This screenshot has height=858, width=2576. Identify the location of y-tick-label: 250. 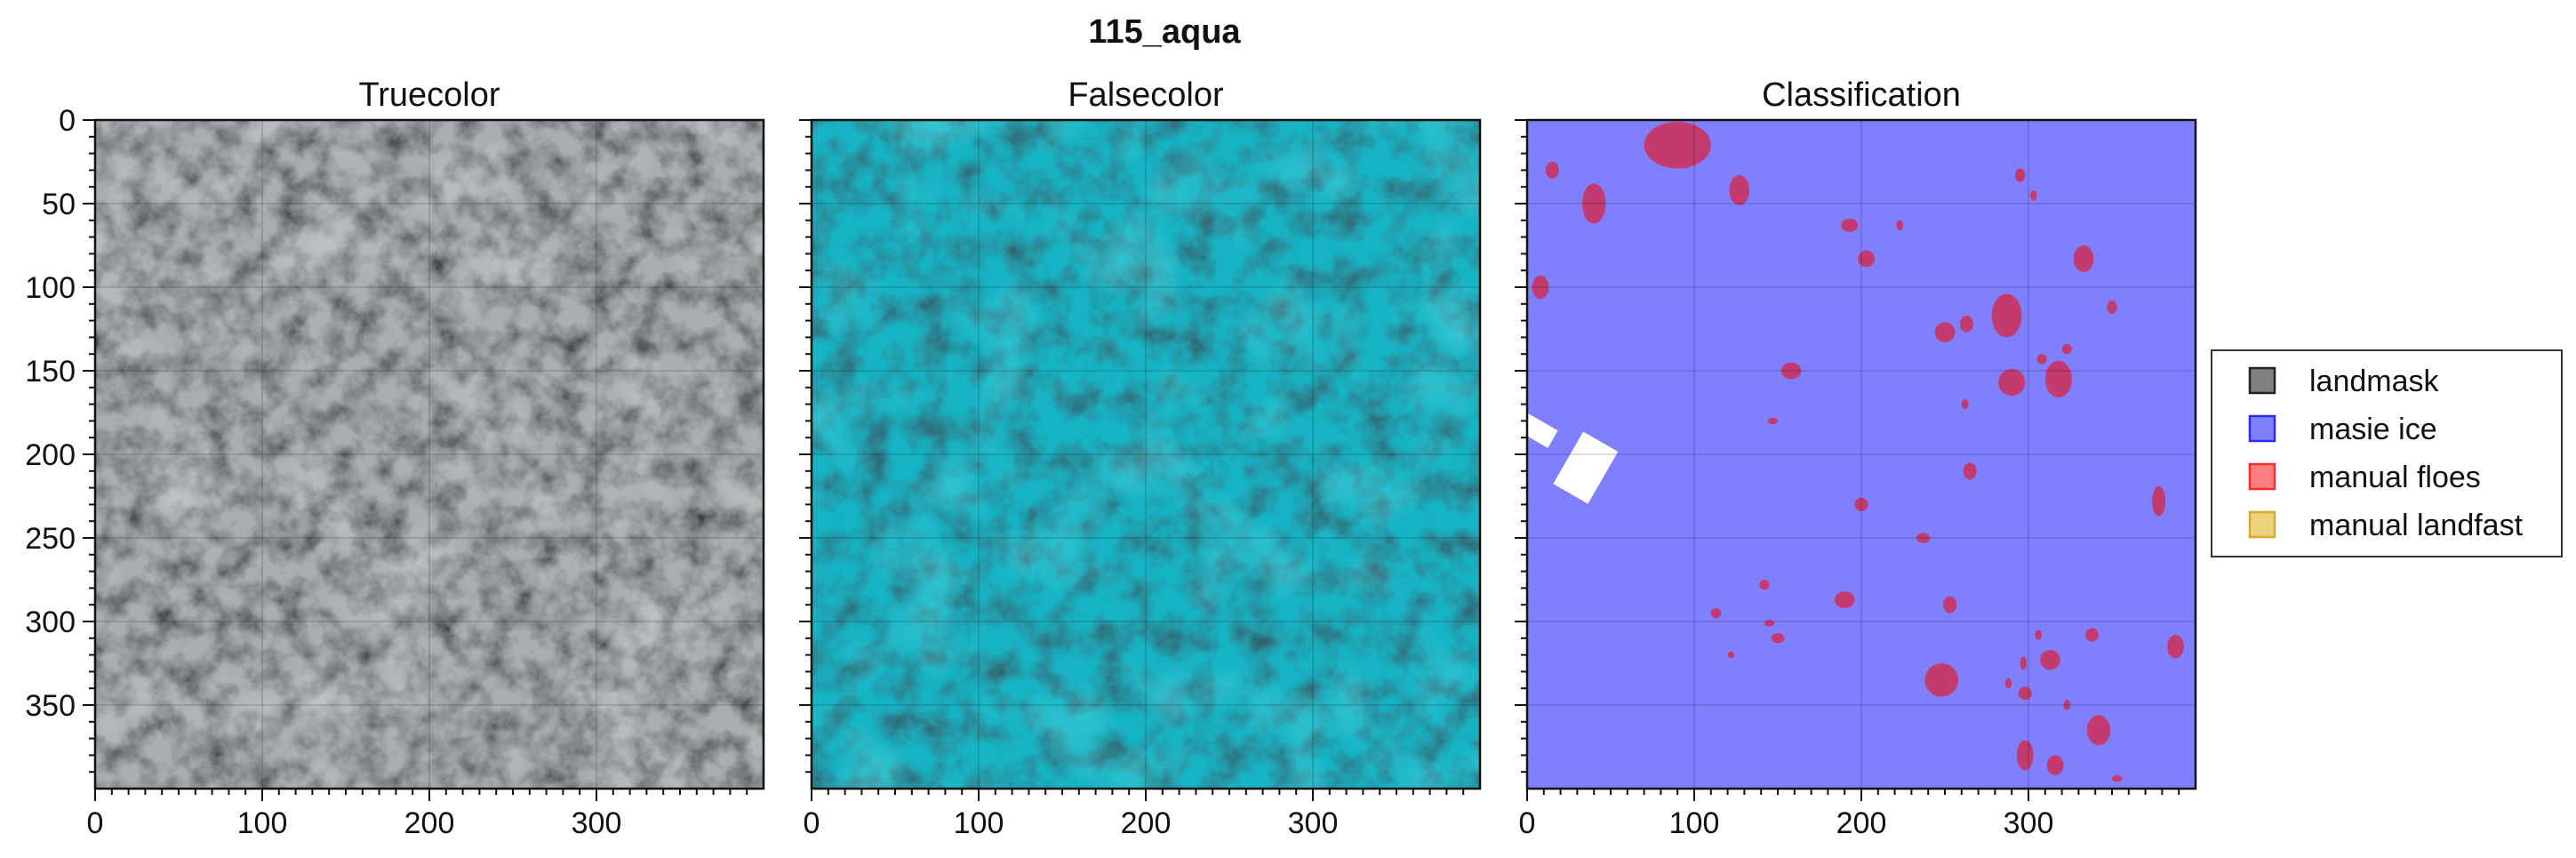
(50, 539).